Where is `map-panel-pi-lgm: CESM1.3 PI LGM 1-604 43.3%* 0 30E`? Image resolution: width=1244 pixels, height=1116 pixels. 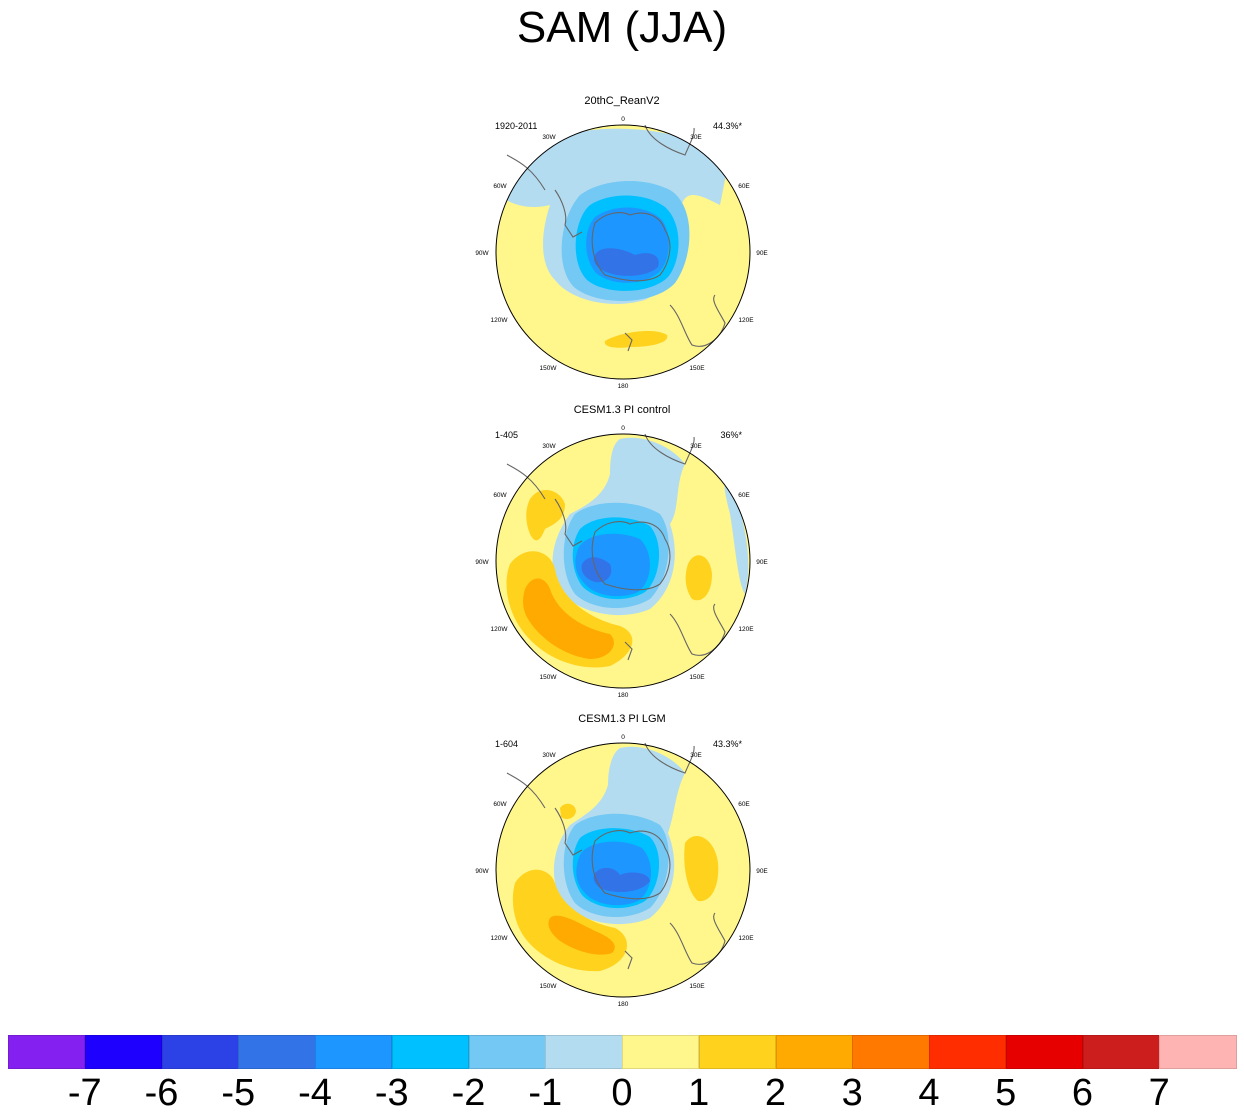
map-panel-pi-lgm: CESM1.3 PI LGM 1-604 43.3%* 0 30E is located at coordinates (622, 863).